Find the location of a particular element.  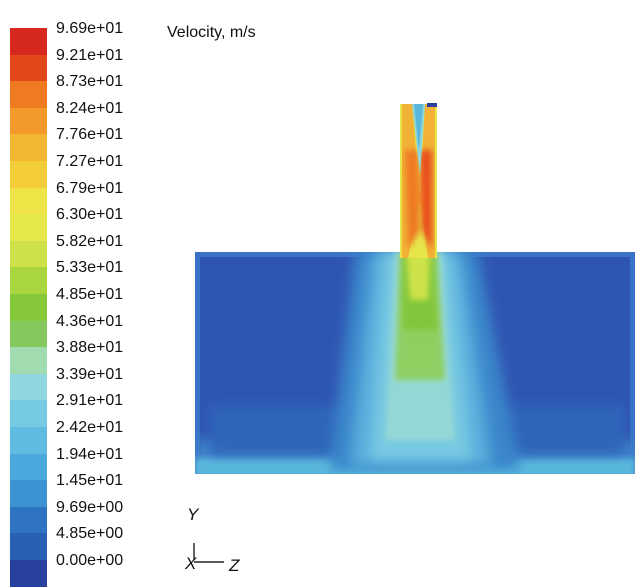

axis-y-label: Y is located at coordinates (193, 514).